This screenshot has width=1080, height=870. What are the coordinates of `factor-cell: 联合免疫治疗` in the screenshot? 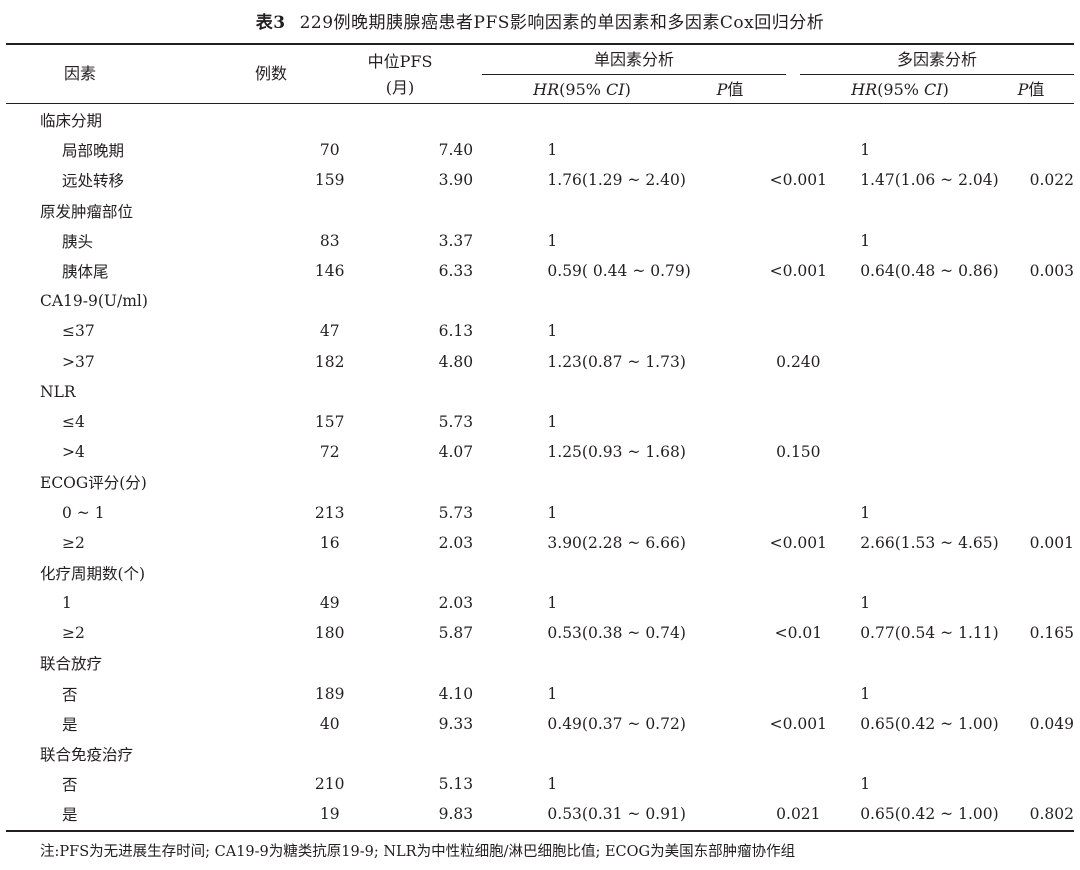 It's located at (87, 755).